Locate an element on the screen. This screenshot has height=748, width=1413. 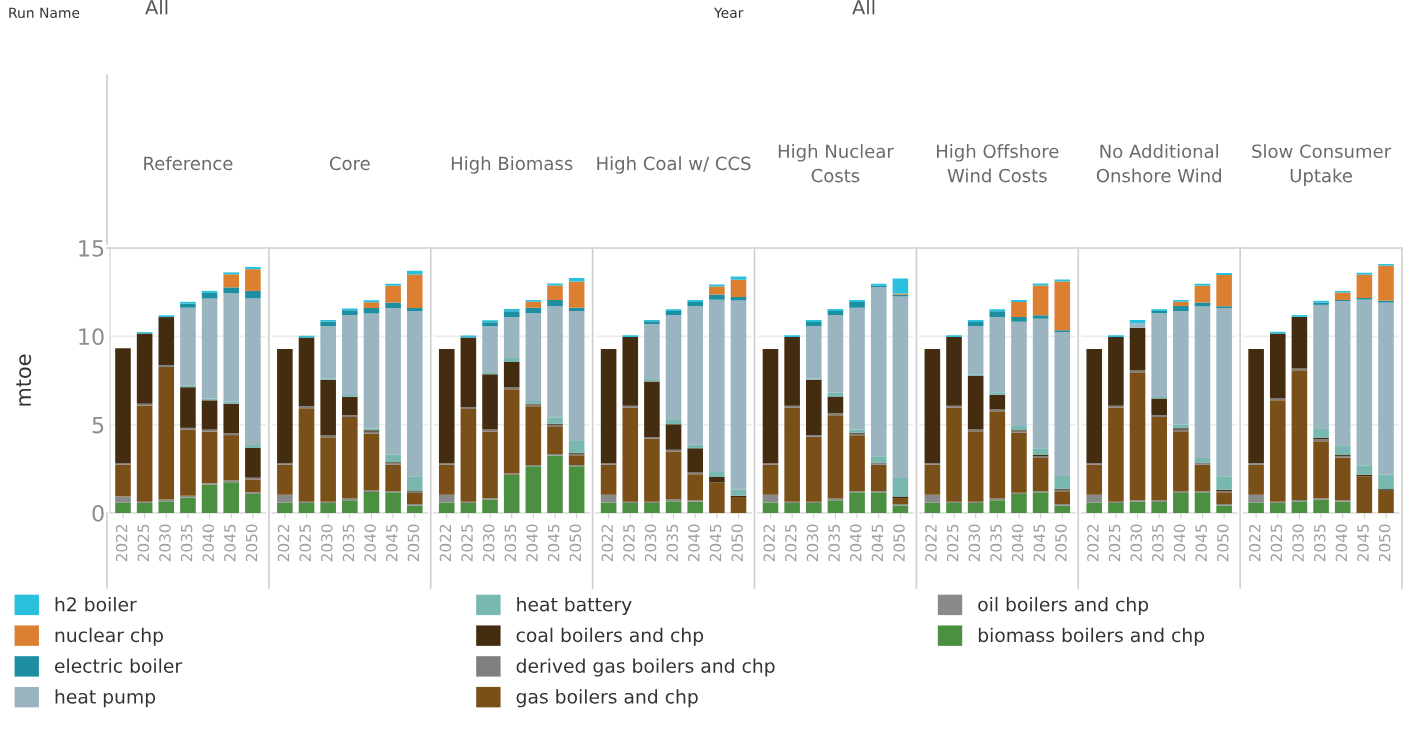
legend-label: heat pump is located at coordinates (105, 698).